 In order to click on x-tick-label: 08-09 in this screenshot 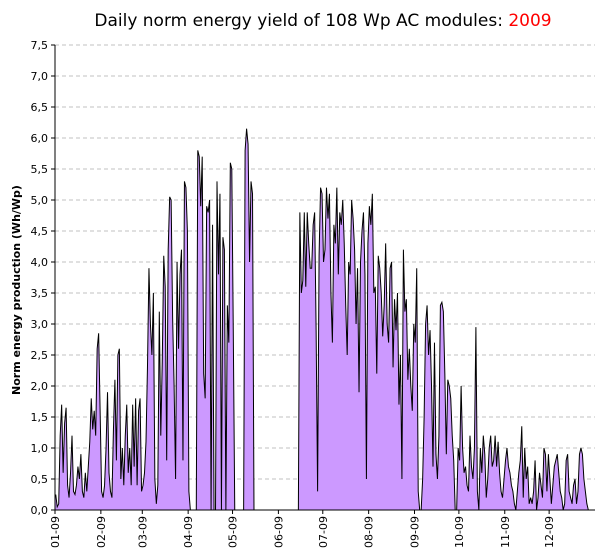, I will do `click(369, 532)`.